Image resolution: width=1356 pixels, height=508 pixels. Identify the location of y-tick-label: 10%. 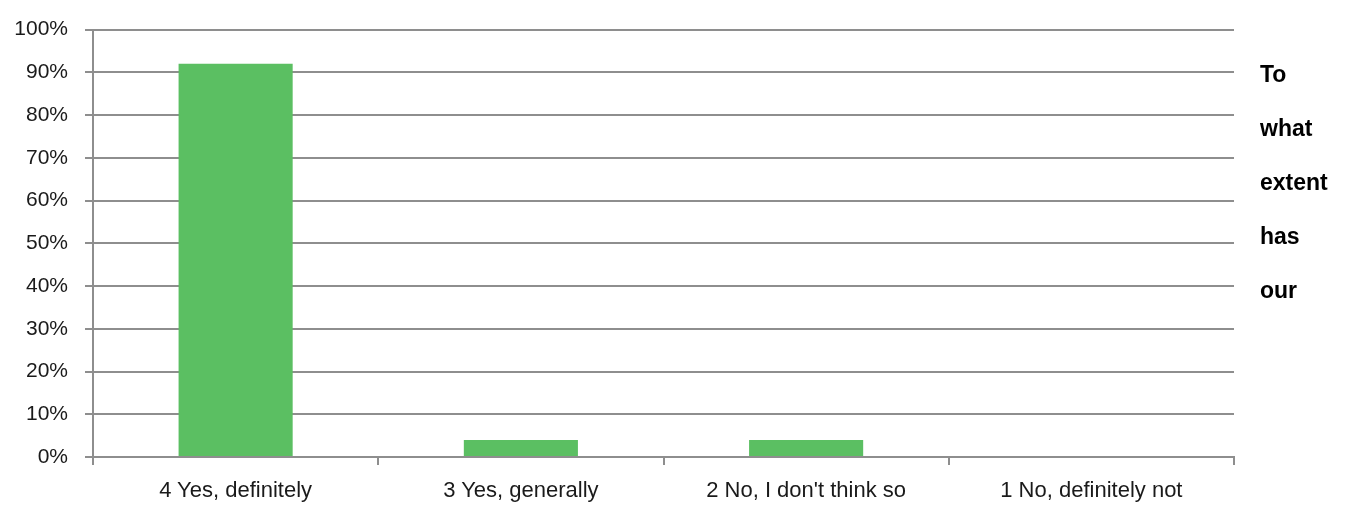
(46, 413).